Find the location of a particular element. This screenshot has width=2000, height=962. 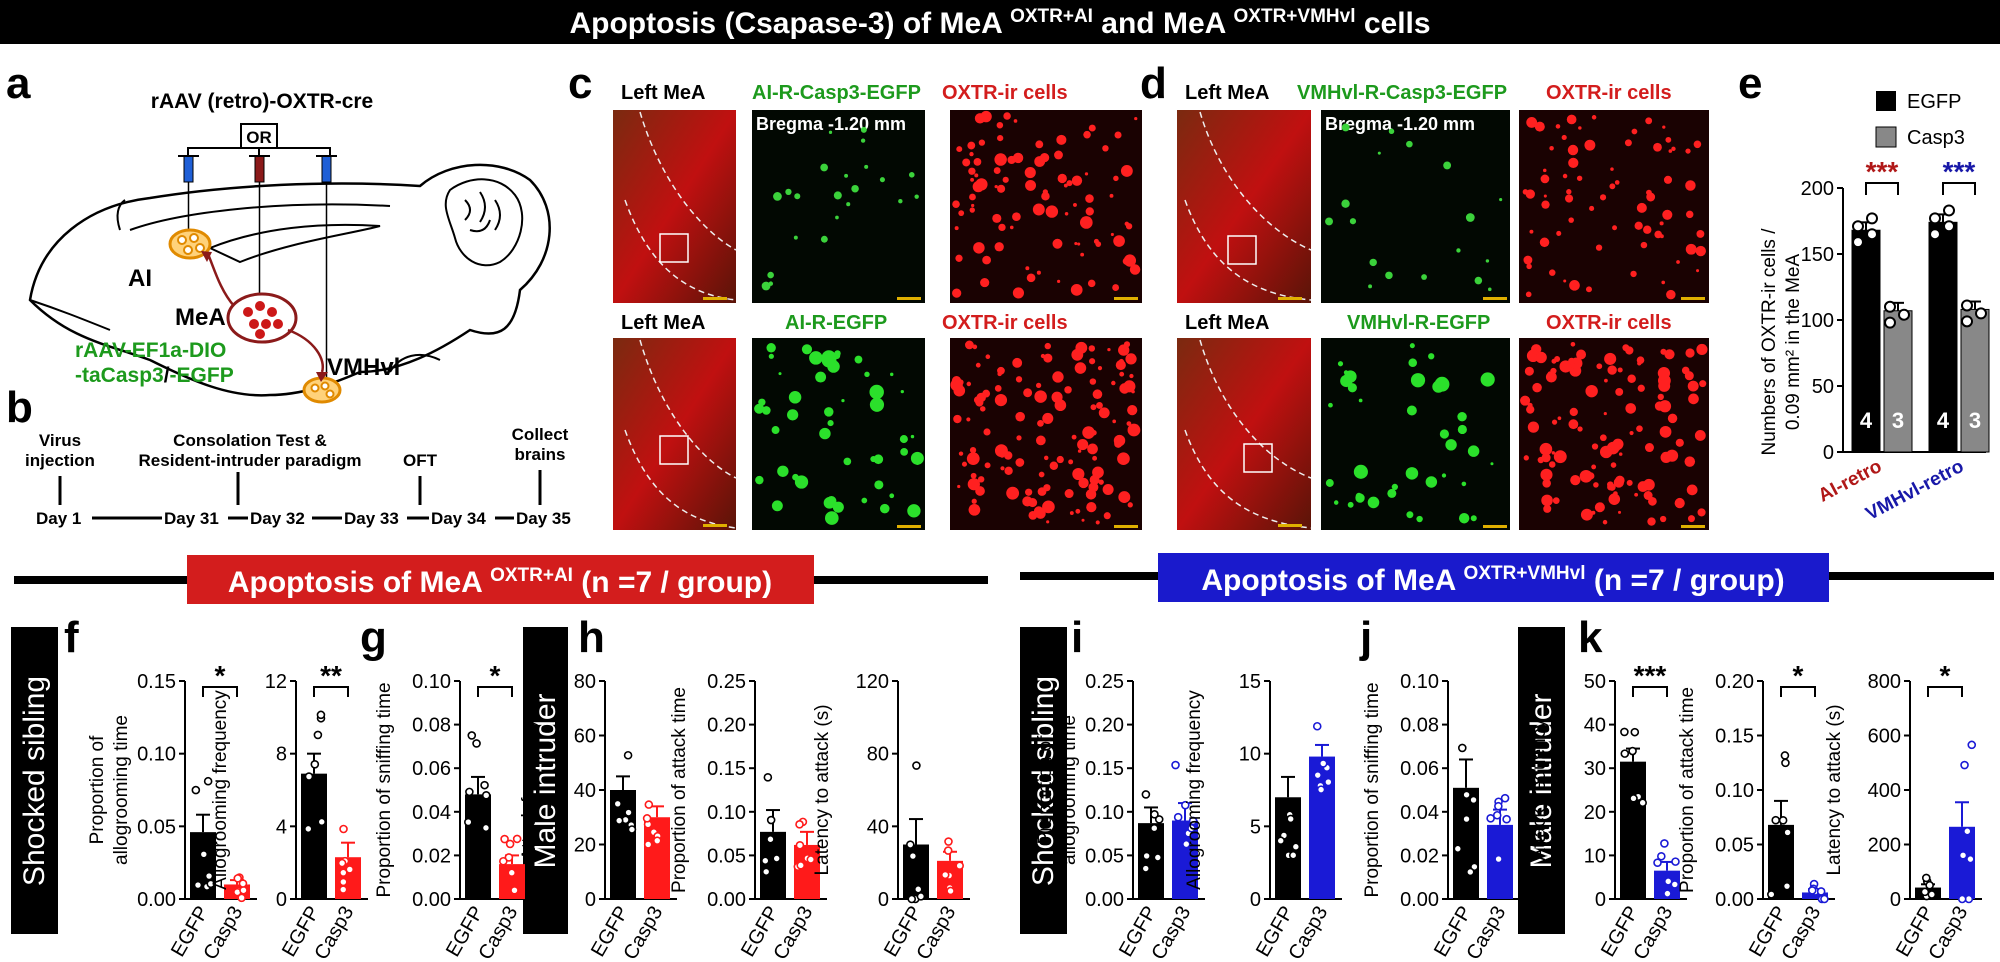

n-label: 3 is located at coordinates (1975, 420).